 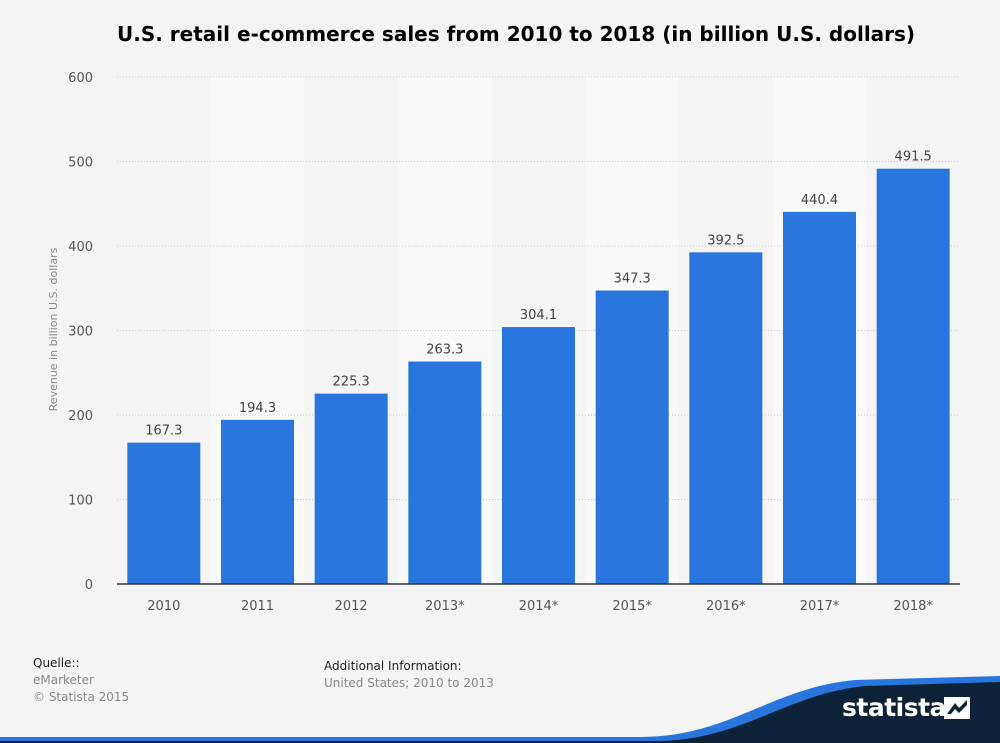 What do you see at coordinates (632, 279) in the screenshot?
I see `data-label: 347.3` at bounding box center [632, 279].